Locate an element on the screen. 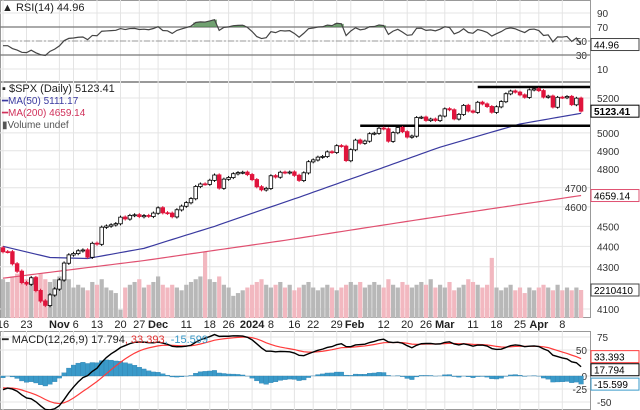 Image resolution: width=640 pixels, height=410 pixels. macd-tick-label: 50 is located at coordinates (582, 351).